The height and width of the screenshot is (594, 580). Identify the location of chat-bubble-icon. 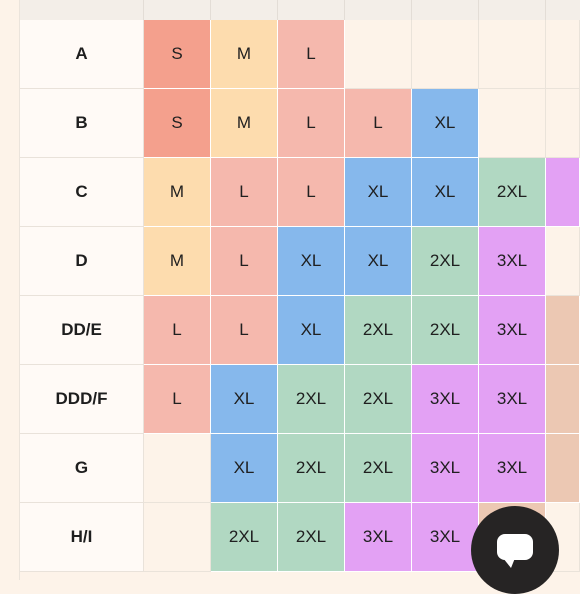
(515, 551).